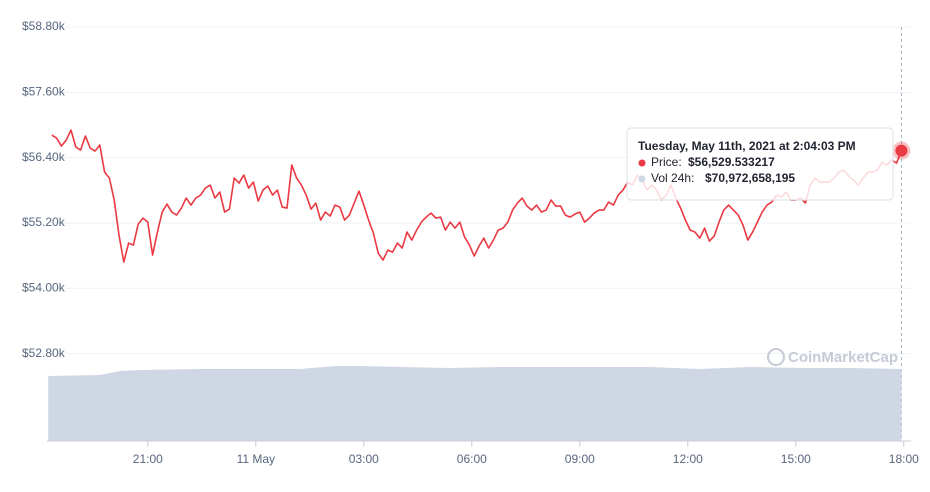 This screenshot has width=930, height=492. Describe the element at coordinates (750, 178) in the screenshot. I see `tooltip-volume-value: $70,972,658,195` at that location.